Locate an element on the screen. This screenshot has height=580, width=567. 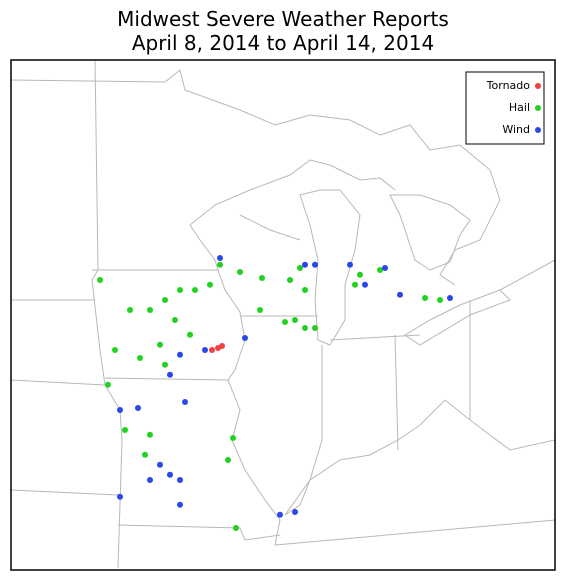
map-subtitle: April 8, 2014 to April 14, 2014 is located at coordinates (283, 43).